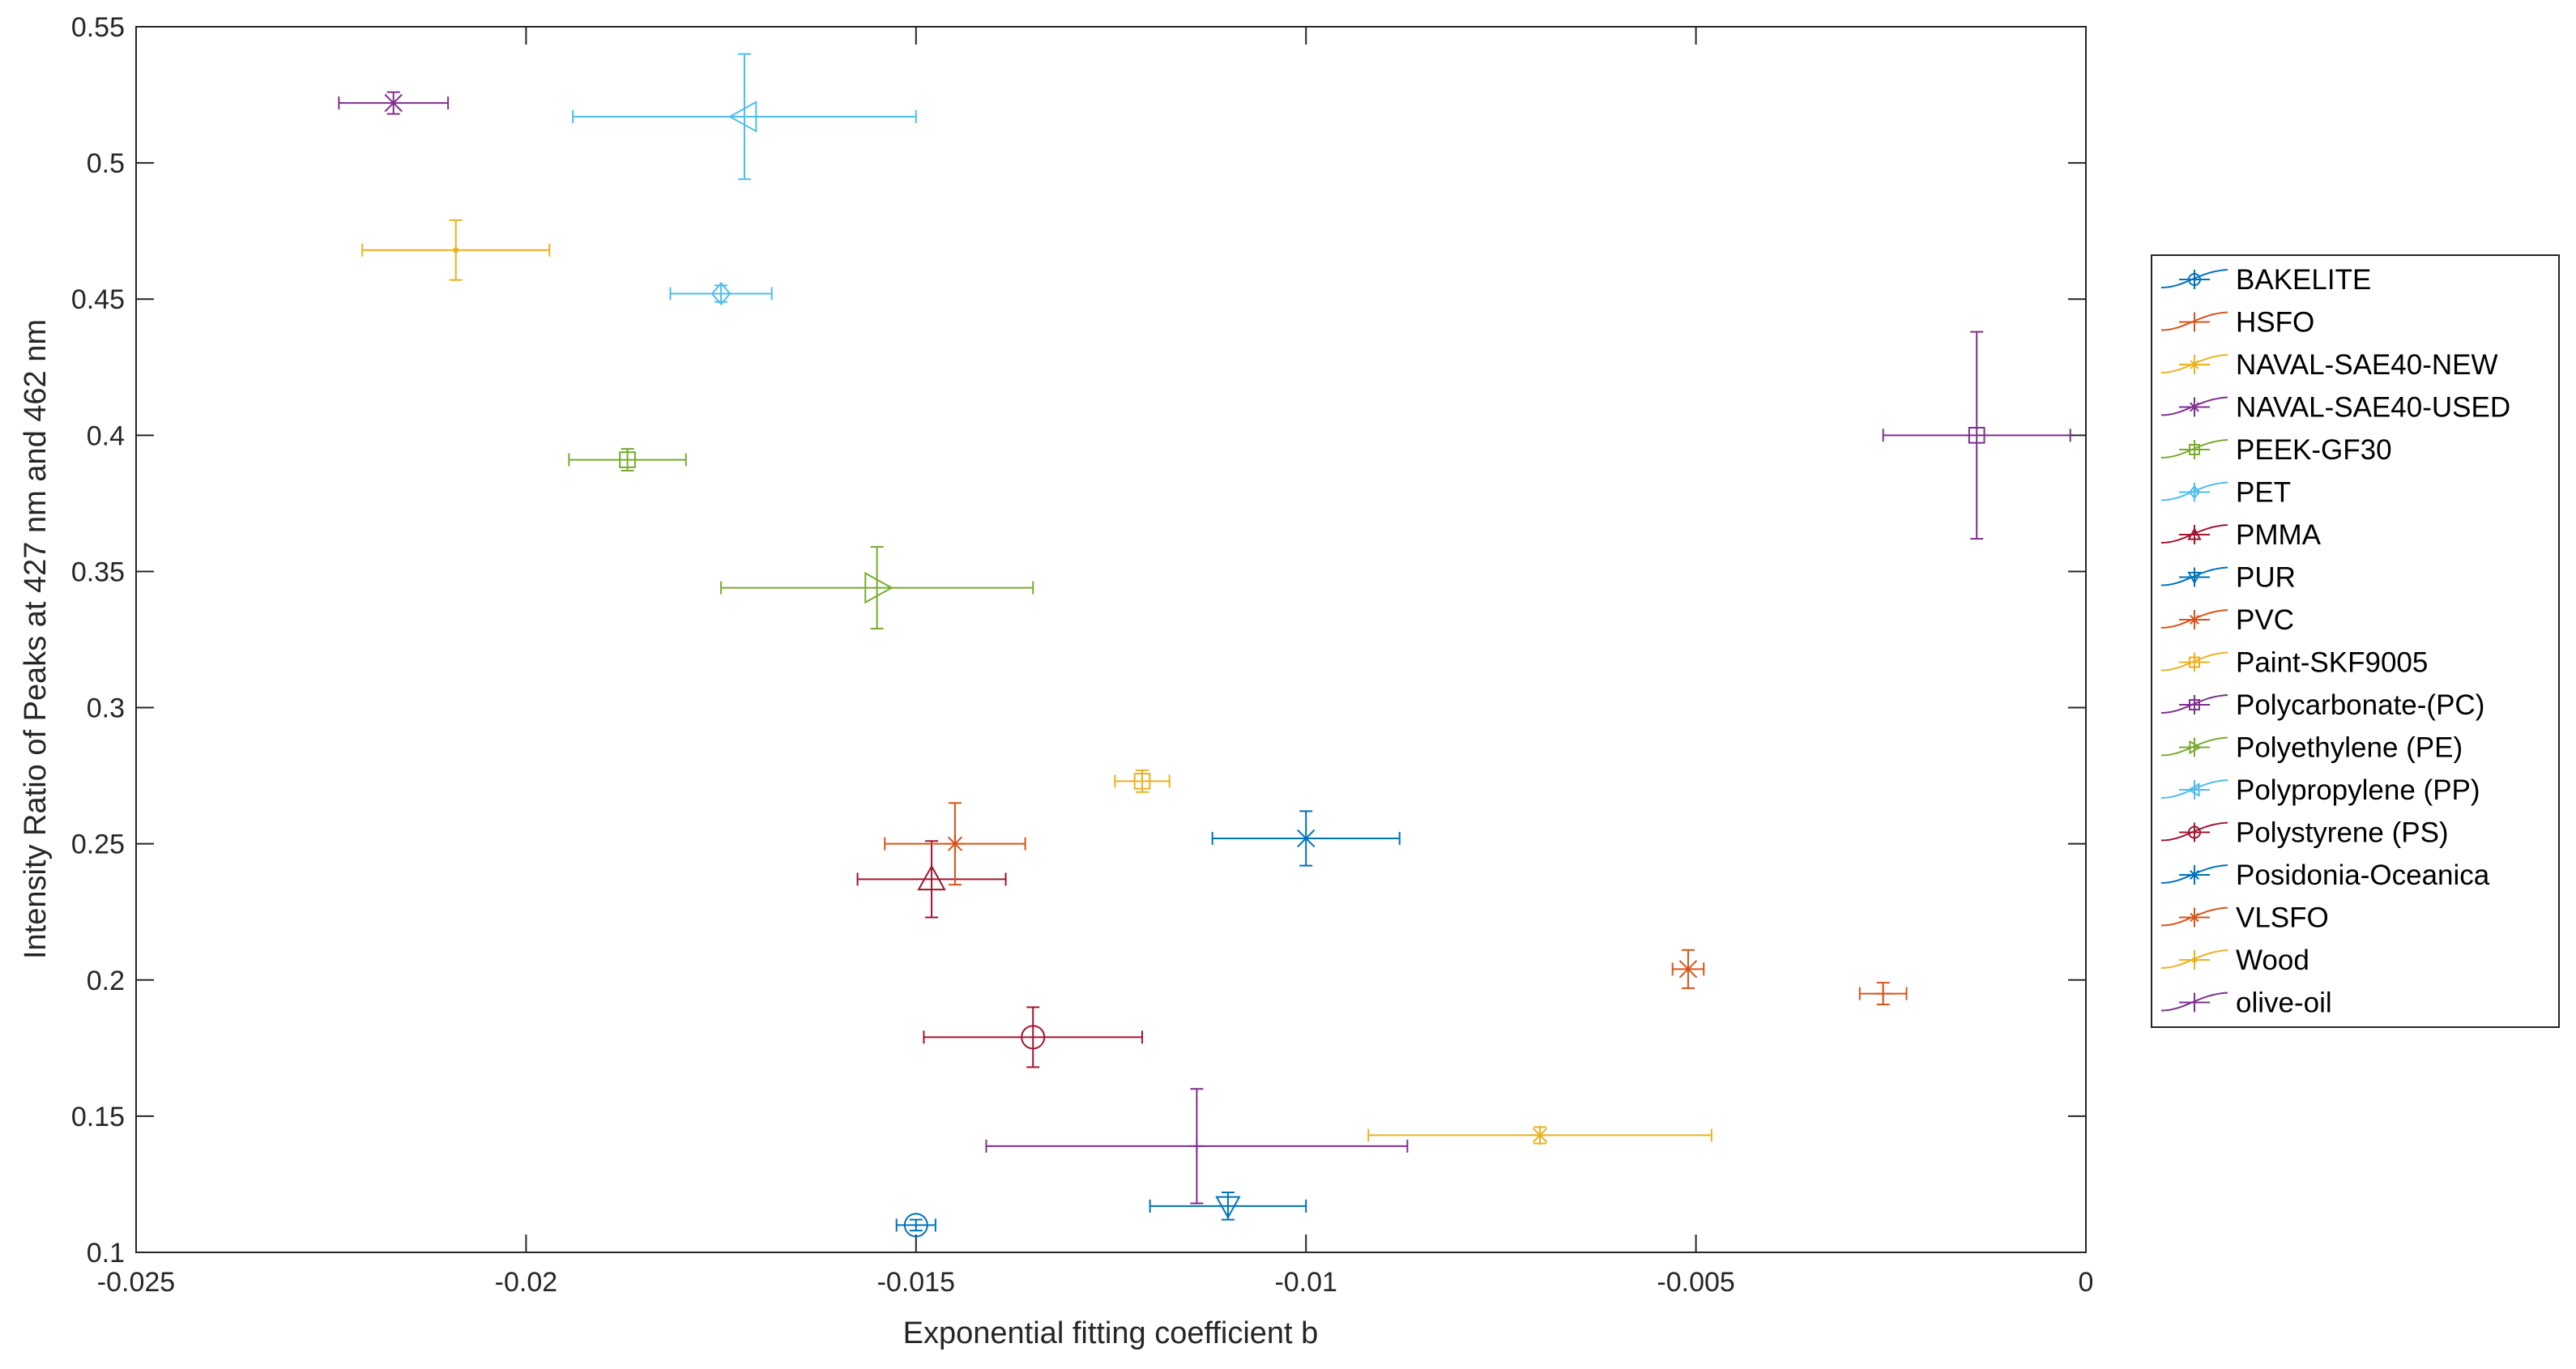 This screenshot has height=1369, width=2576. Describe the element at coordinates (98, 1117) in the screenshot. I see `y-tick-label: 0.15` at that location.